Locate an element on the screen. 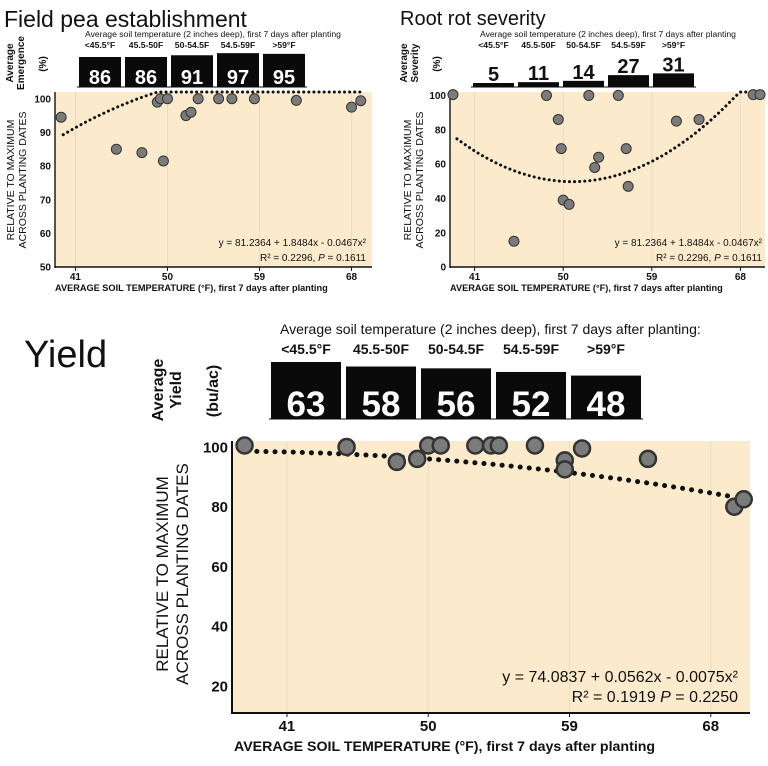  bar-value-label: 27 is located at coordinates (628, 67).